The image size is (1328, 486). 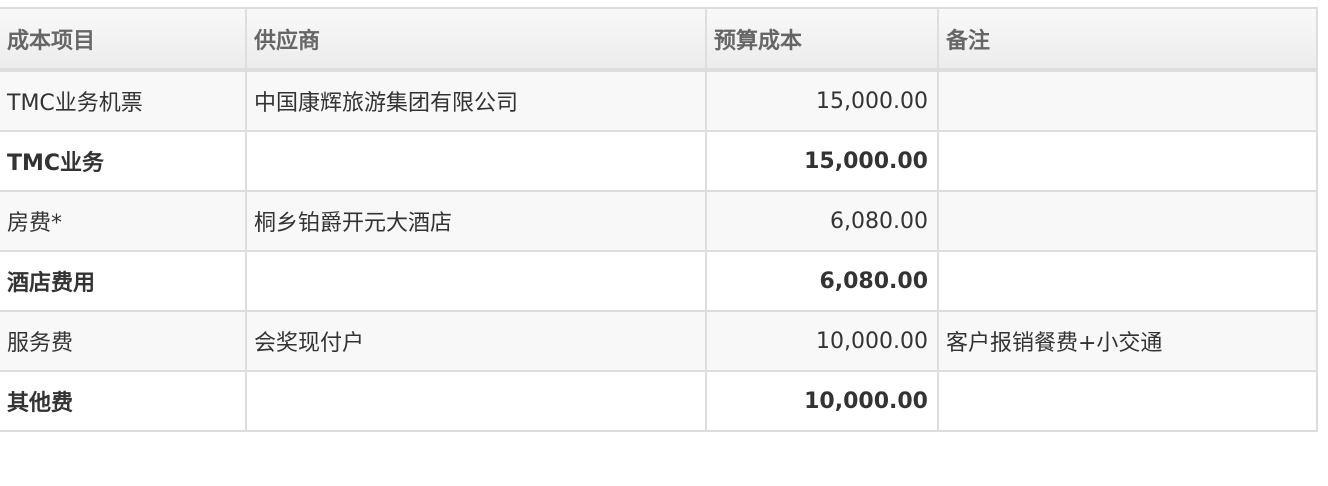 I want to click on subtotal-row: 其他费 10,000.00, so click(x=659, y=401).